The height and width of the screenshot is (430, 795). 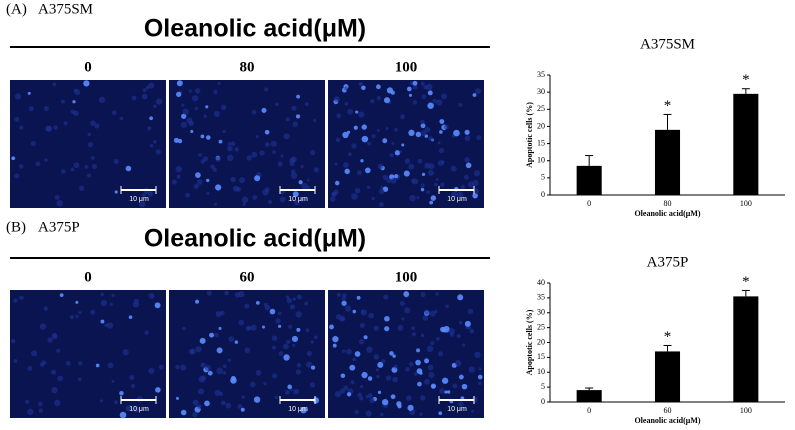 I want to click on scale-bar-label: 10 μm, so click(x=139, y=409).